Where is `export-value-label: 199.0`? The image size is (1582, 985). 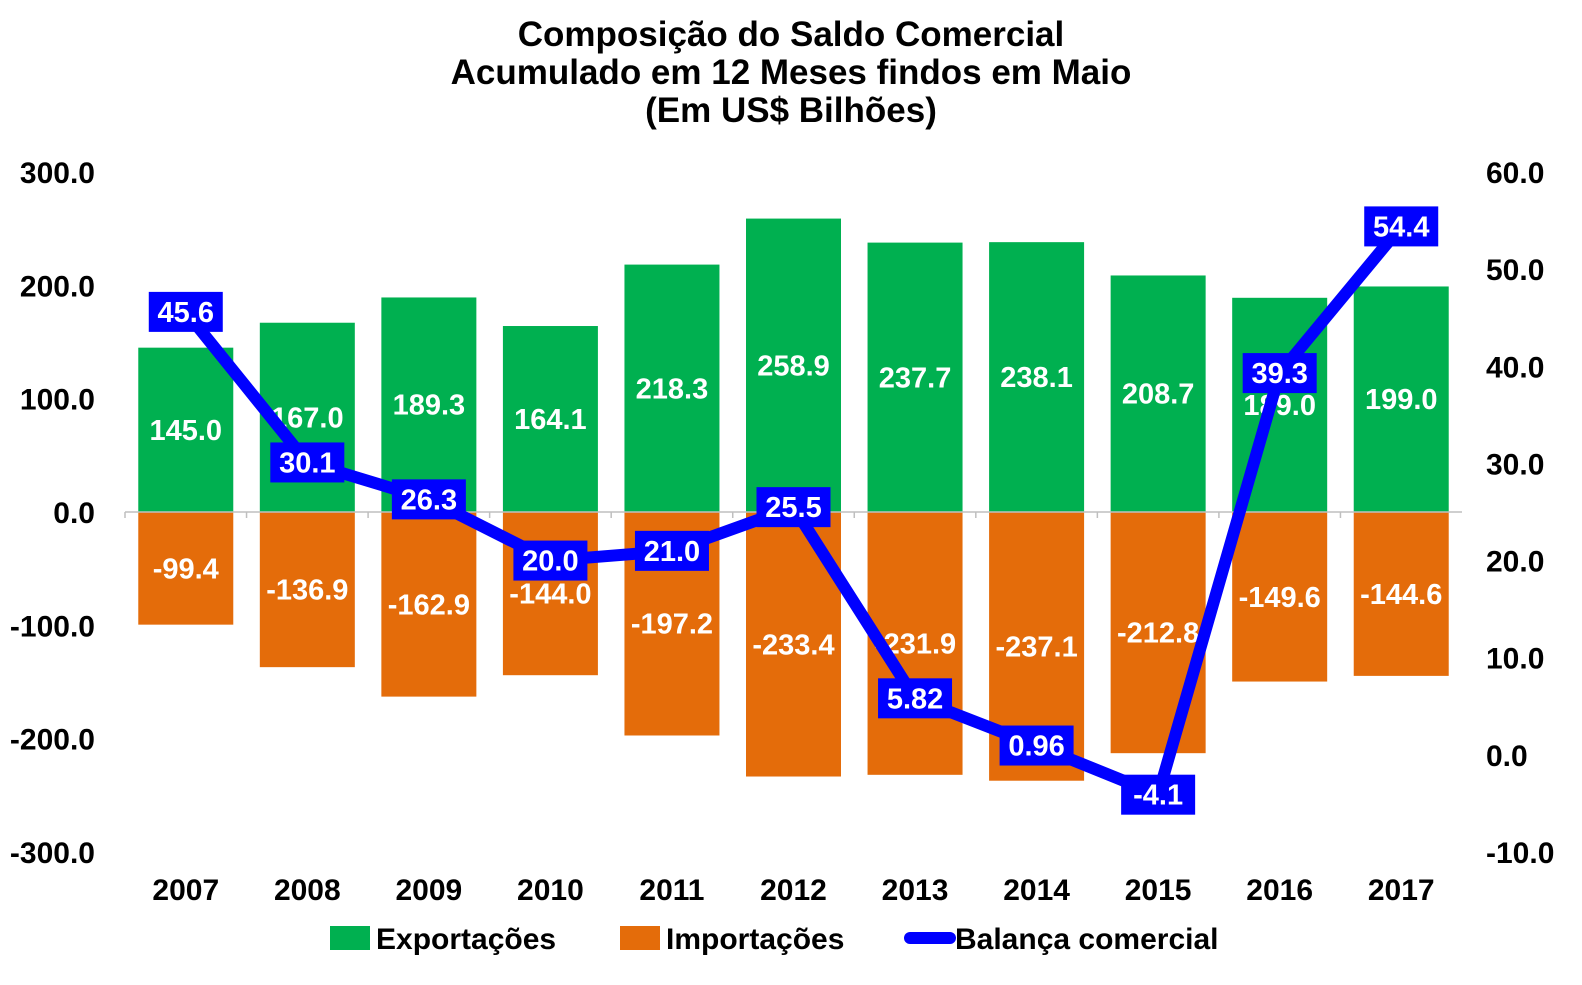
export-value-label: 199.0 is located at coordinates (1401, 400).